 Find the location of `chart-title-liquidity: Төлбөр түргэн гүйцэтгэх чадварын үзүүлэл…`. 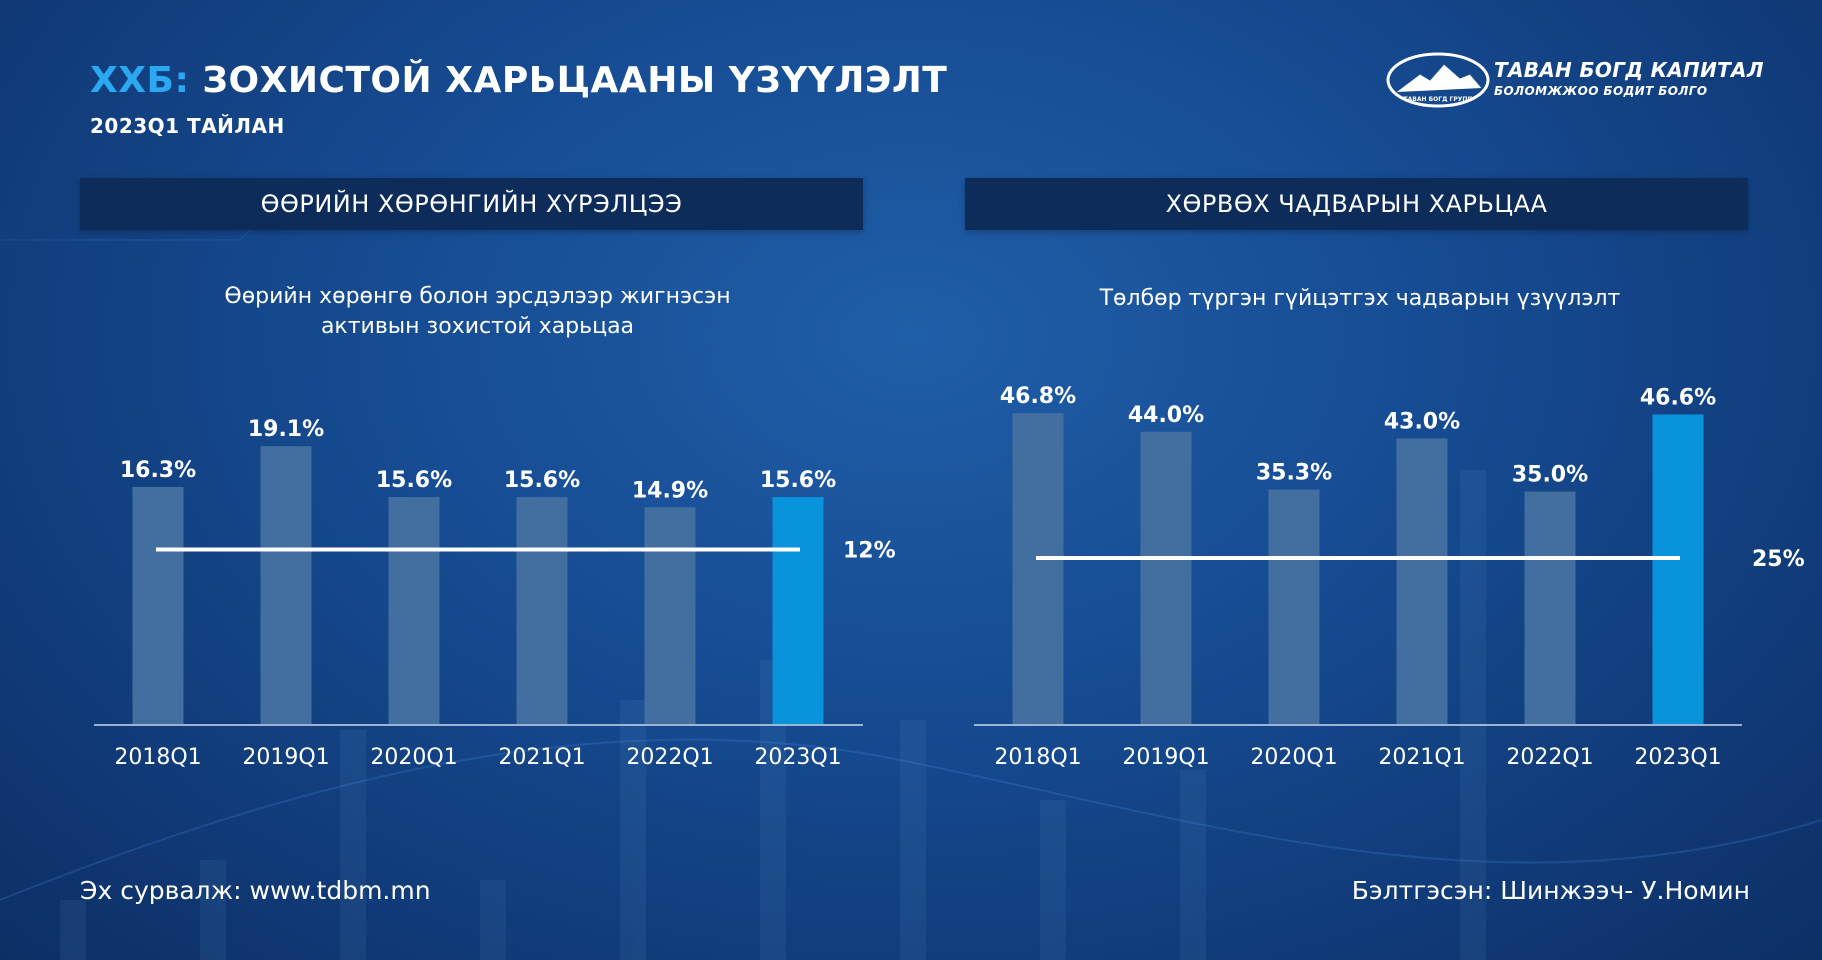

chart-title-liquidity: Төлбөр түргэн гүйцэтгэх чадварын үзүүлэл… is located at coordinates (1360, 299).